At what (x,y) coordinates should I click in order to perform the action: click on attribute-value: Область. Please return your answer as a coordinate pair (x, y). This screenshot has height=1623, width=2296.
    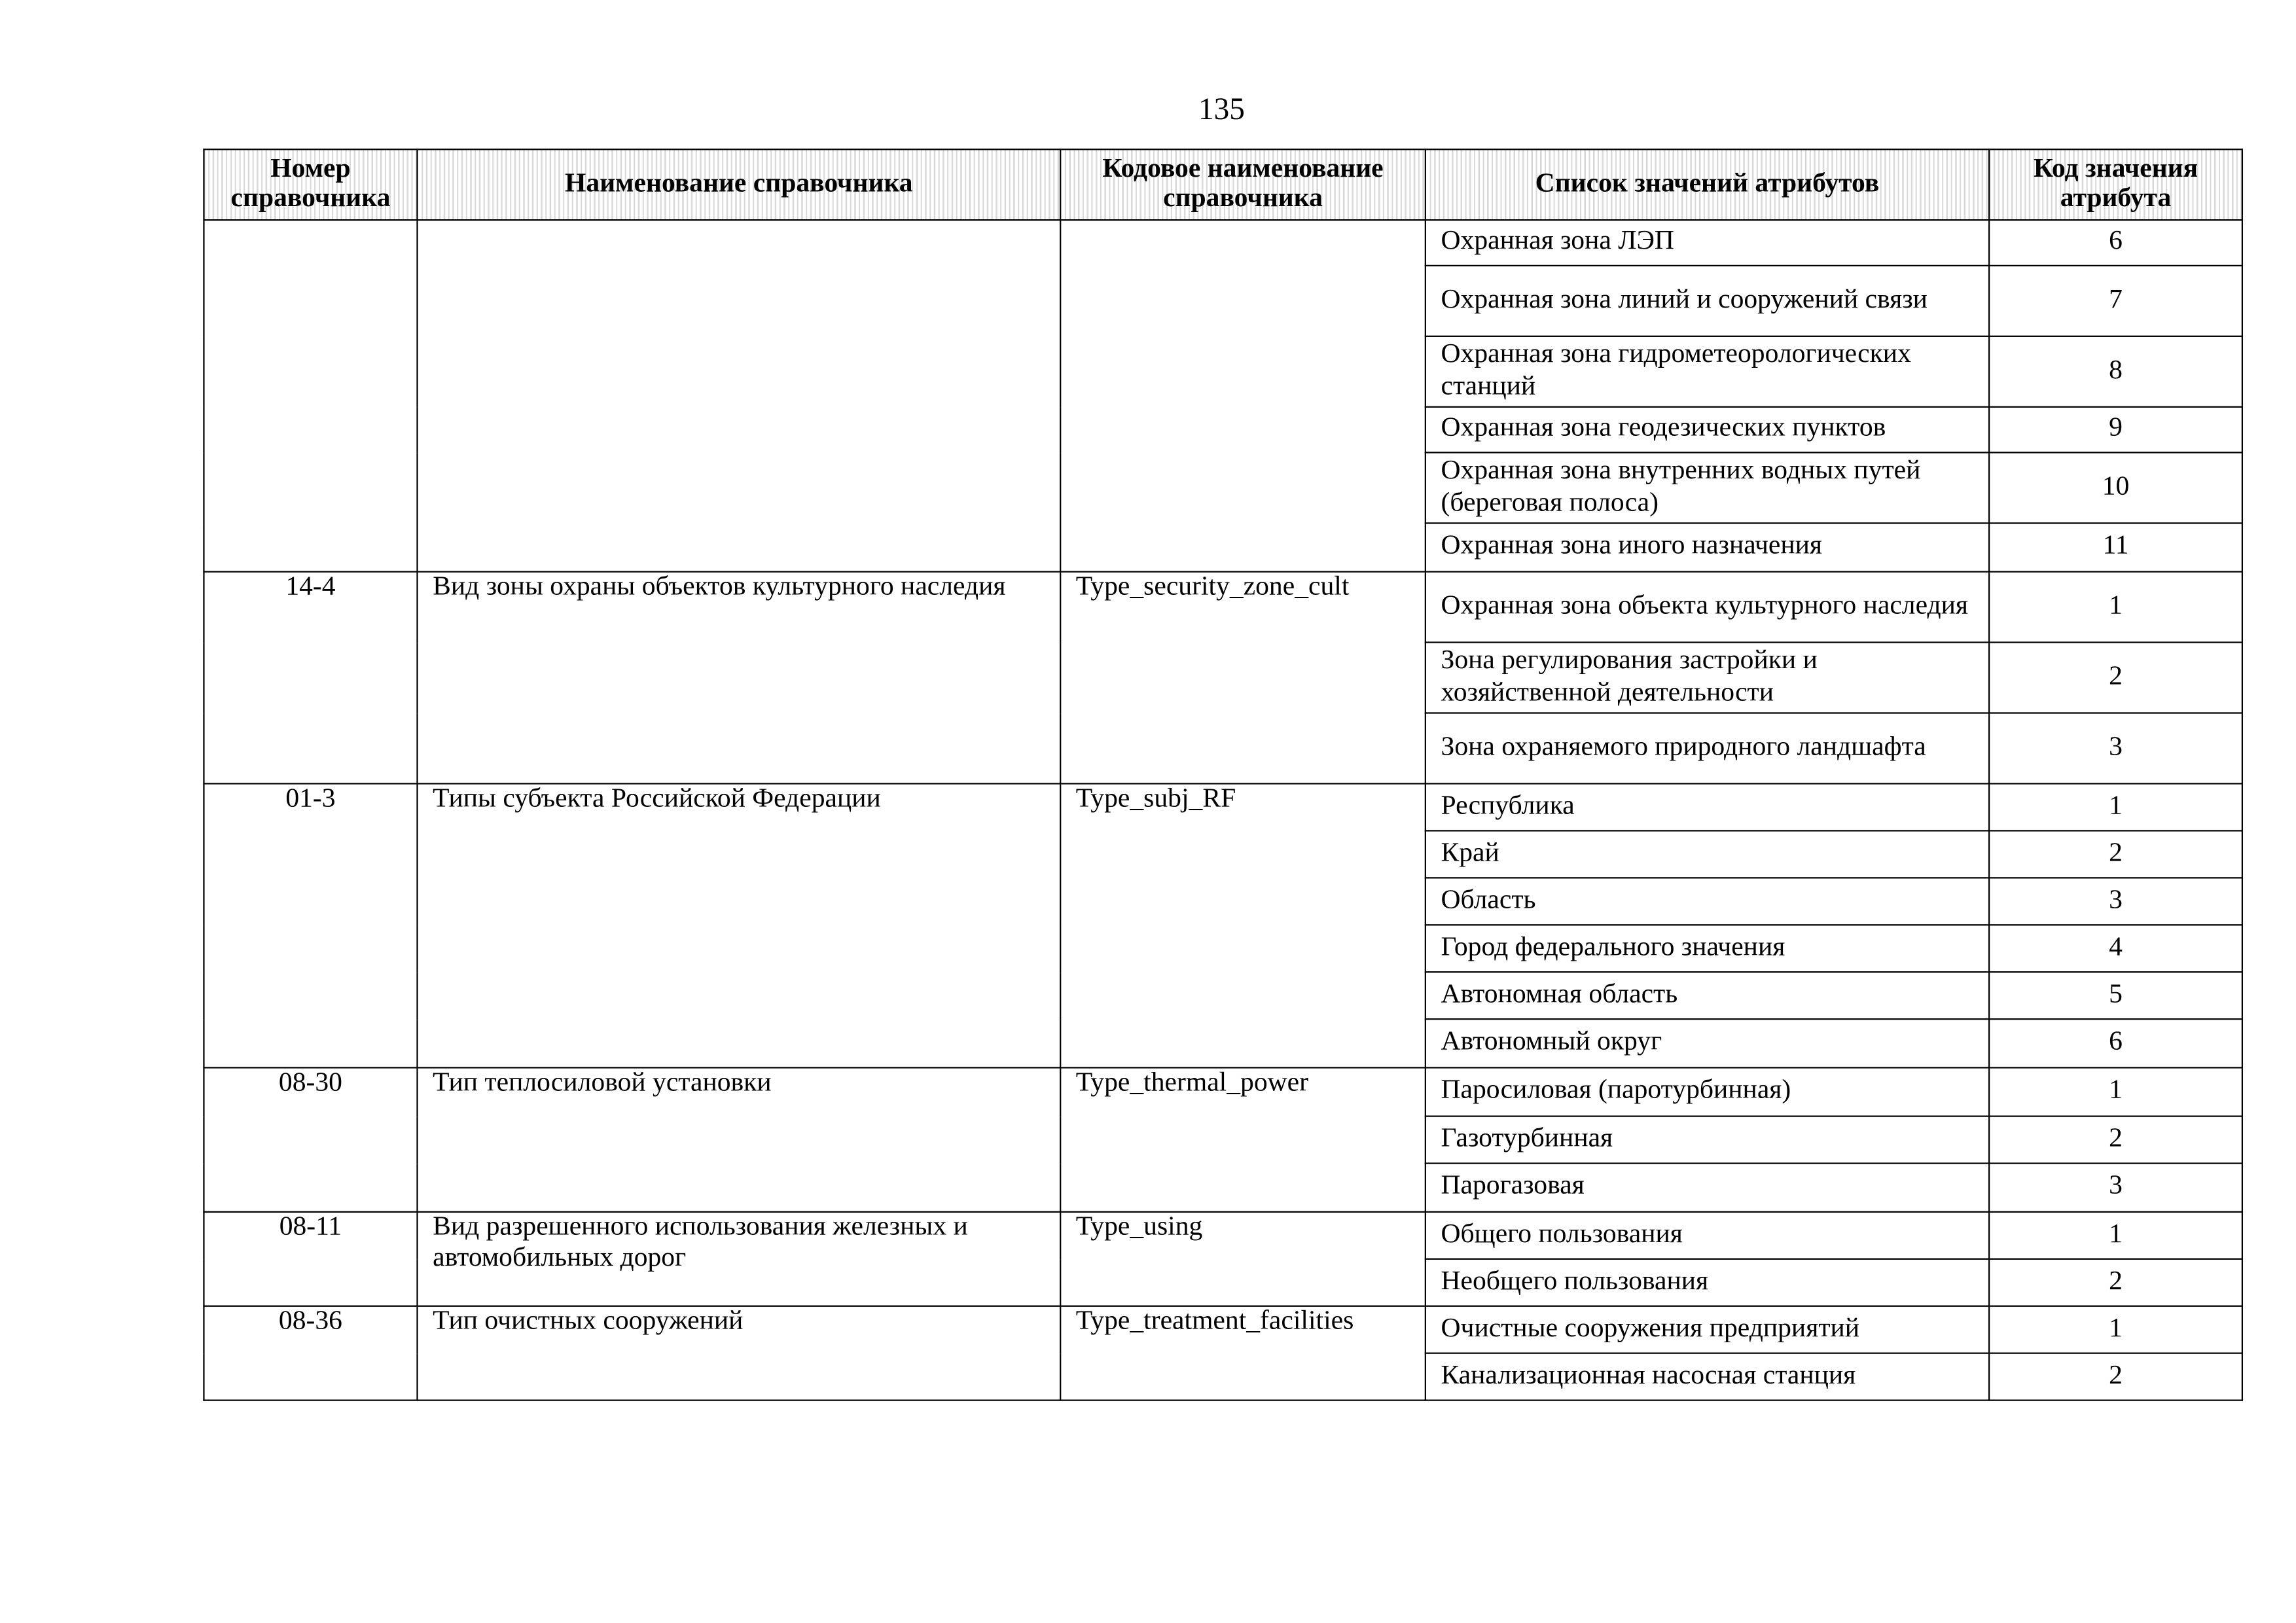
    Looking at the image, I should click on (1707, 901).